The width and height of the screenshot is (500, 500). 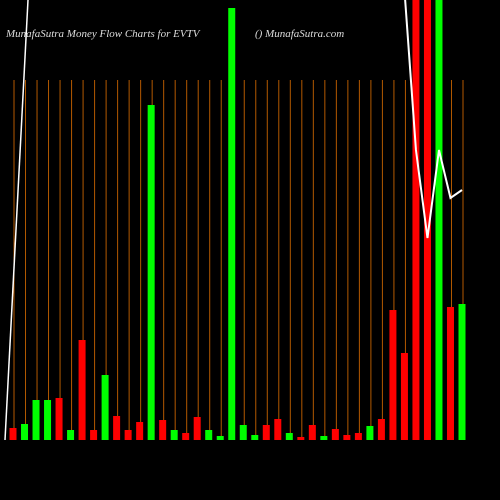 I want to click on chart-title: MunafaSutra Money Flow Charts for EVTV, so click(x=103, y=34).